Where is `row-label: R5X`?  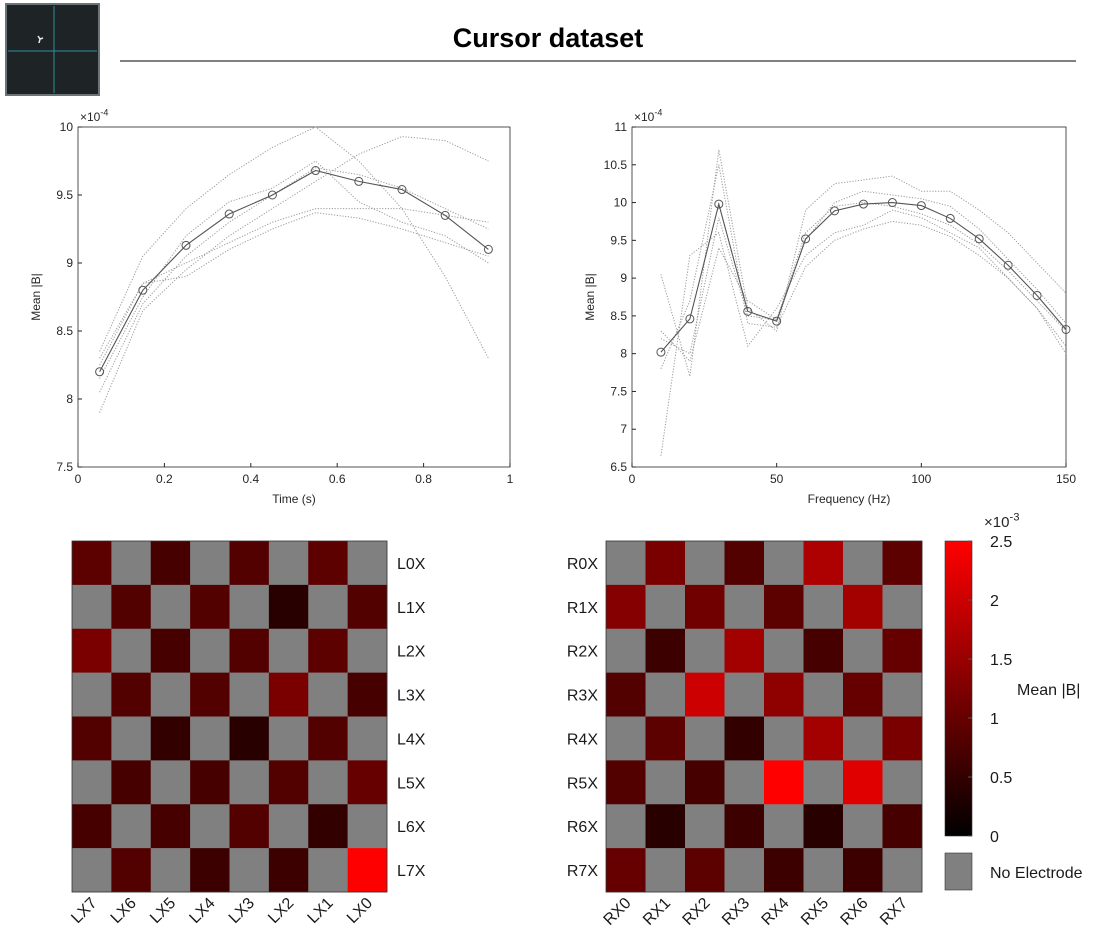
row-label: R5X is located at coordinates (582, 783).